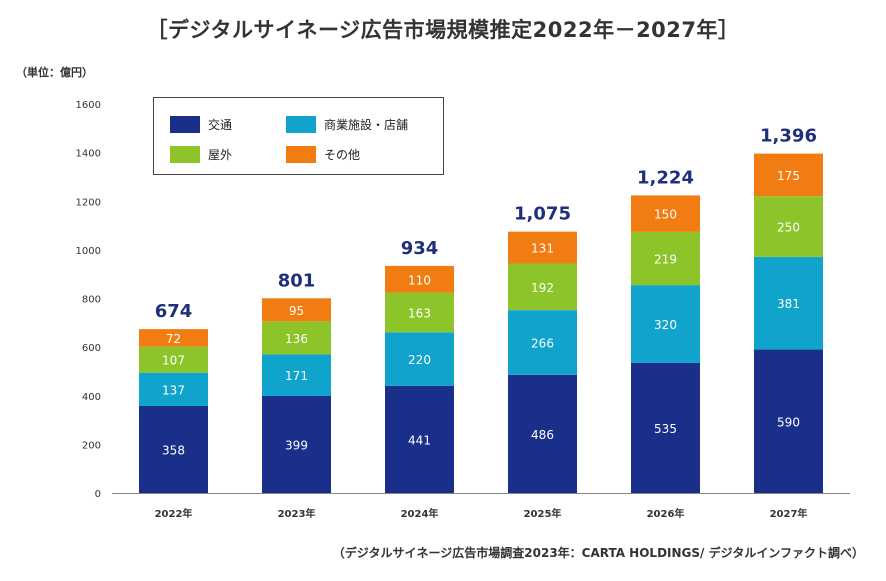 Image resolution: width=886 pixels, height=581 pixels. What do you see at coordinates (54, 72) in the screenshot?
I see `unit-label: （単位：億円）` at bounding box center [54, 72].